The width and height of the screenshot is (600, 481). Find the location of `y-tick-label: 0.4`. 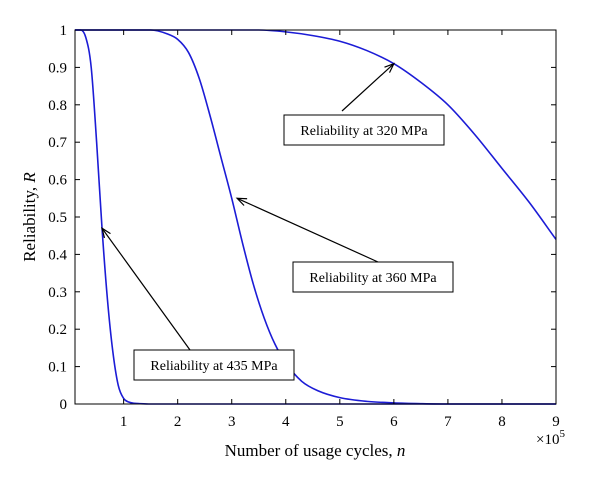

y-tick-label: 0.4 is located at coordinates (57, 255).